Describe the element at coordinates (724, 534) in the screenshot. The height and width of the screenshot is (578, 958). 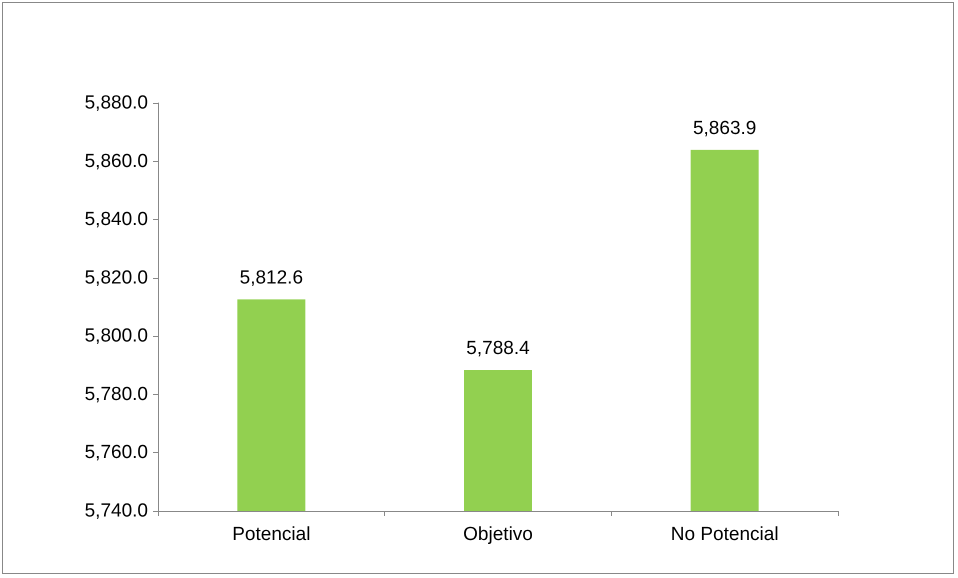
I see `x-tick-label: No Potencial` at that location.